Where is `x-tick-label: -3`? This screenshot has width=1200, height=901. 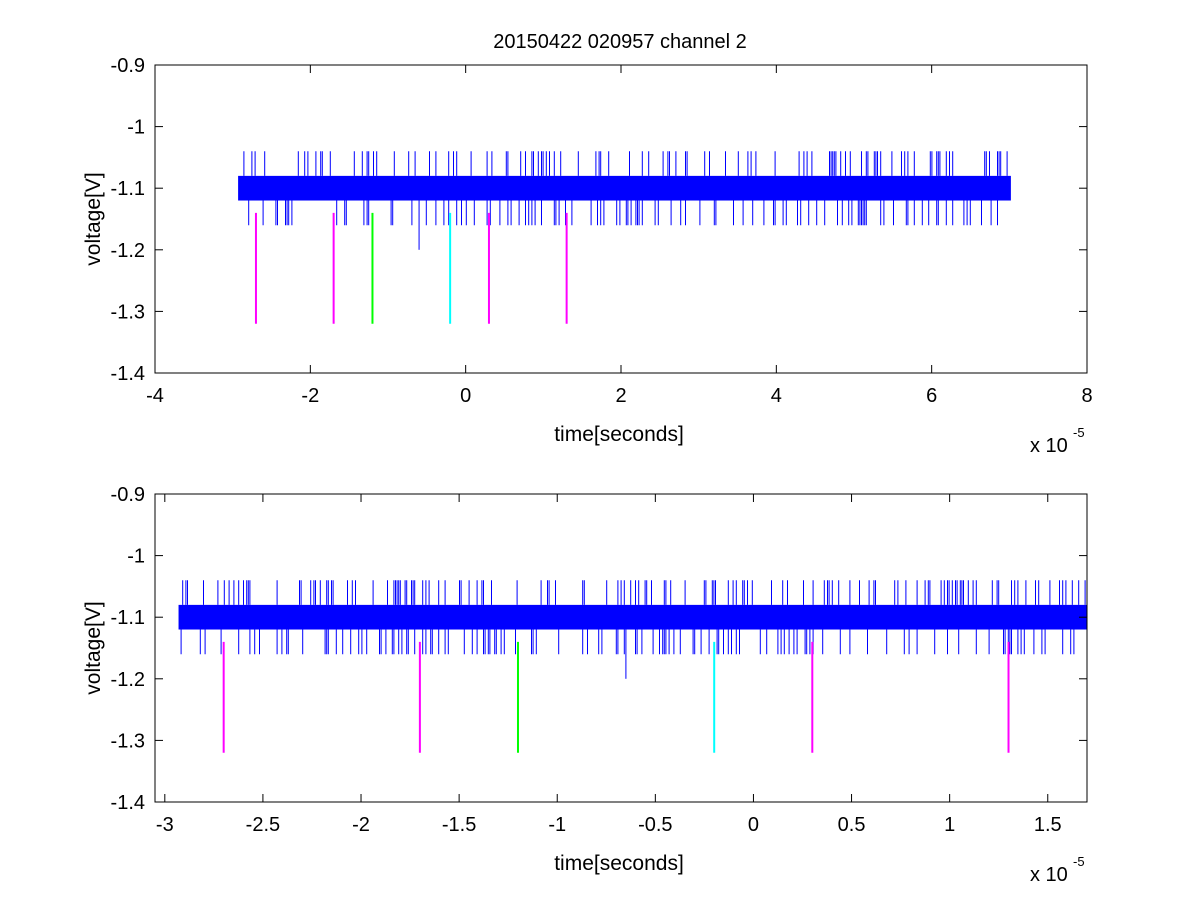 x-tick-label: -3 is located at coordinates (165, 825).